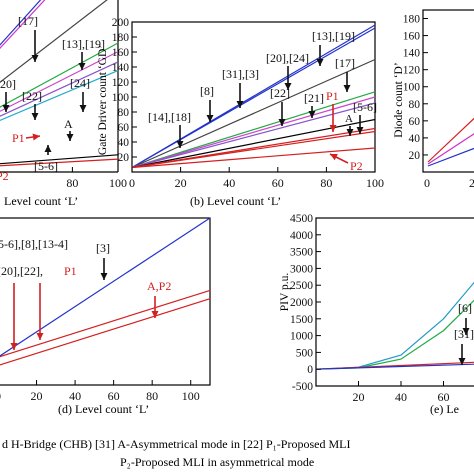 This screenshot has height=474, width=474. I want to click on panel-d-xtick: 80, so click(152, 396).